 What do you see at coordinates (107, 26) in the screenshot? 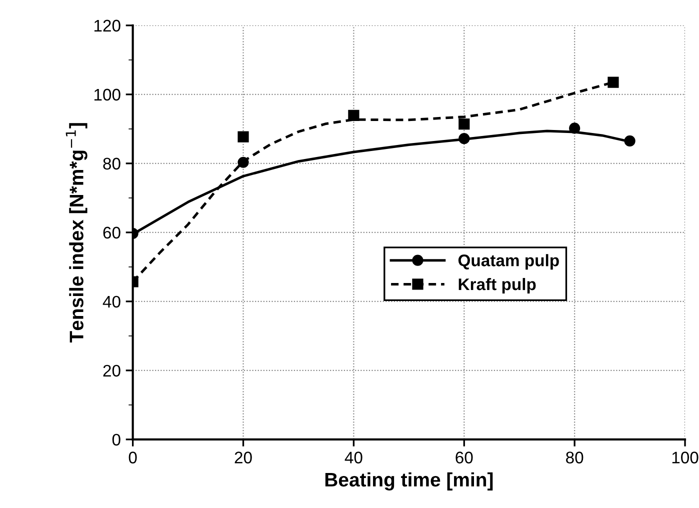
I see `y-tick-label: 120` at bounding box center [107, 26].